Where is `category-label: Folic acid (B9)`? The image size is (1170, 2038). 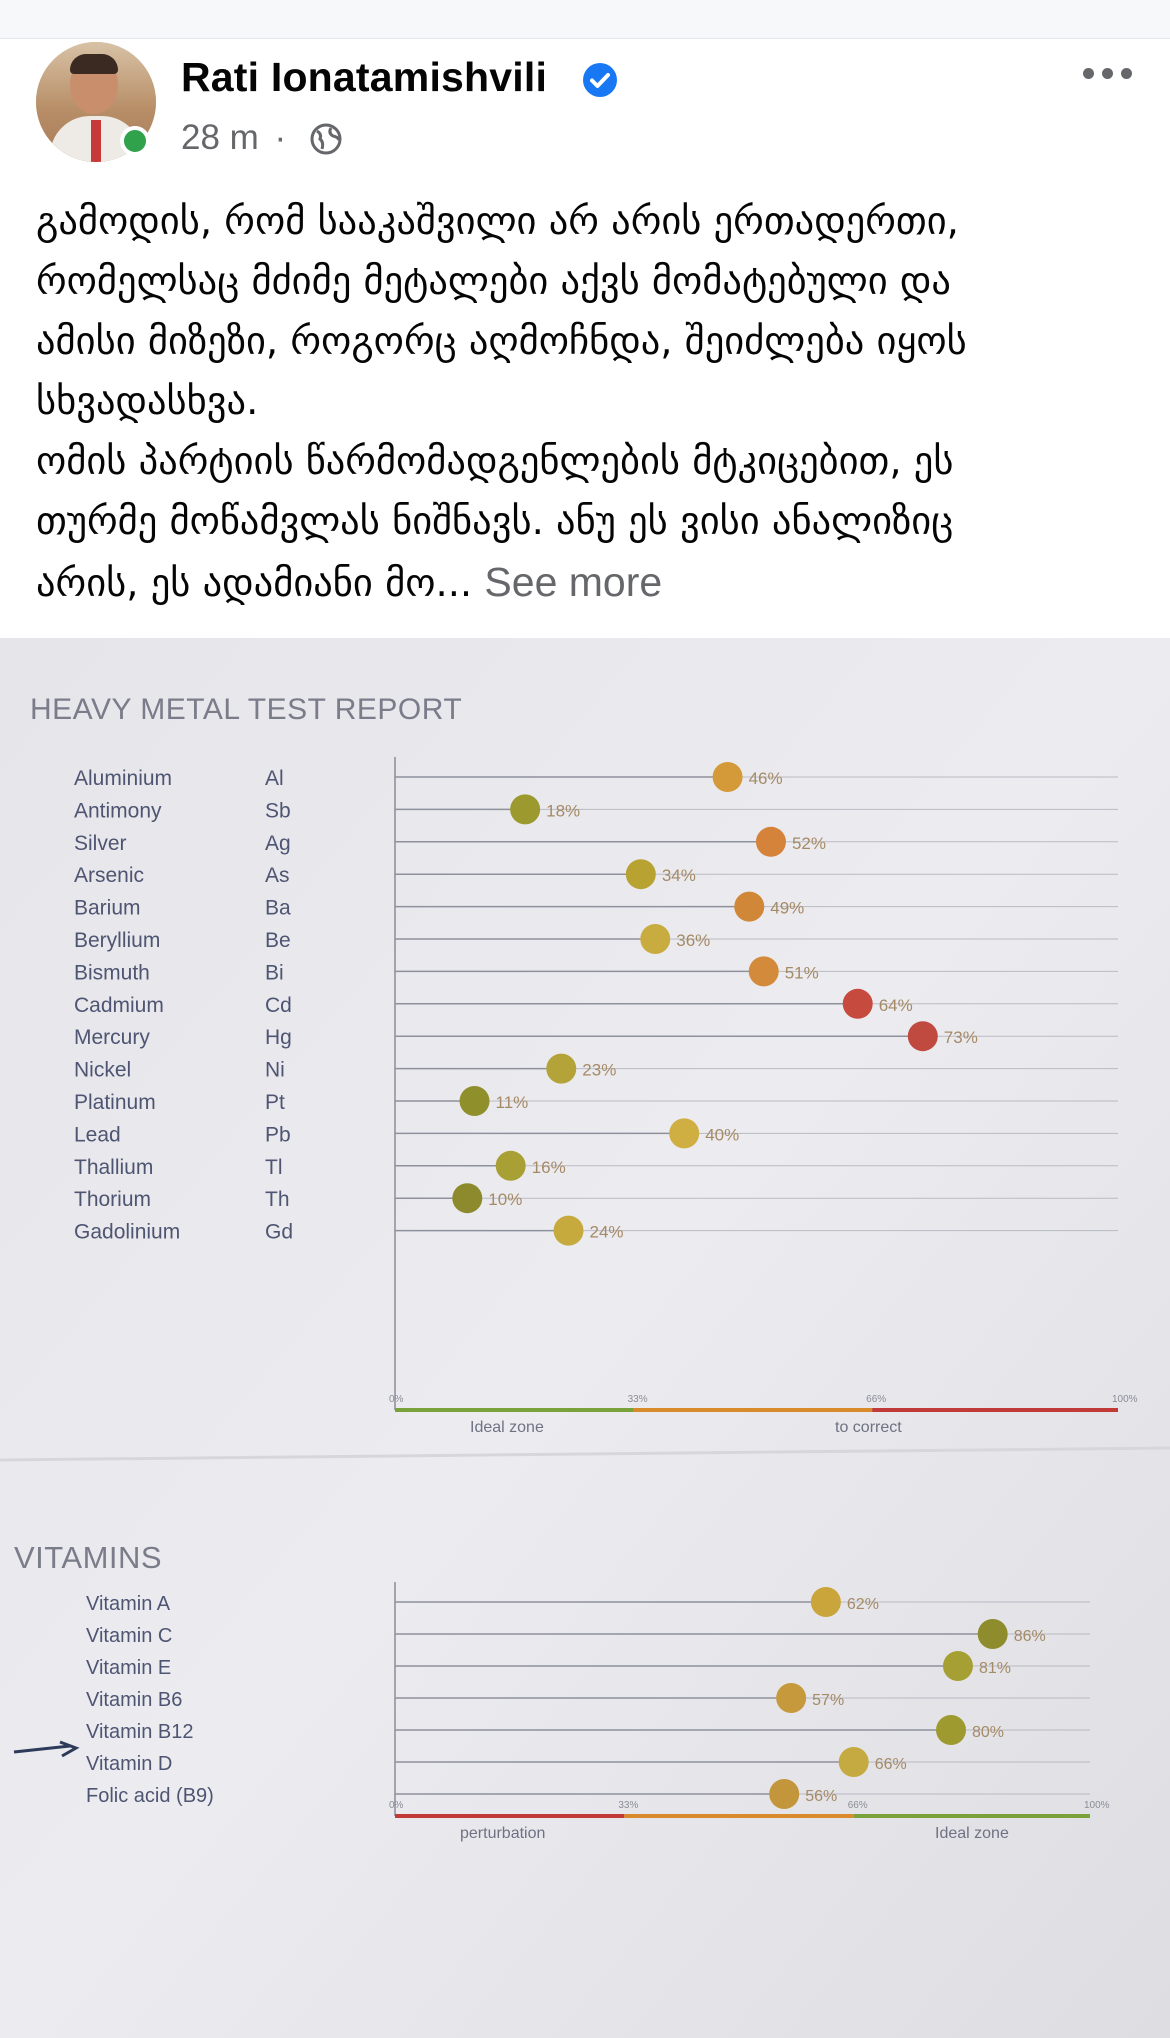
category-label: Folic acid (B9) is located at coordinates (150, 1796).